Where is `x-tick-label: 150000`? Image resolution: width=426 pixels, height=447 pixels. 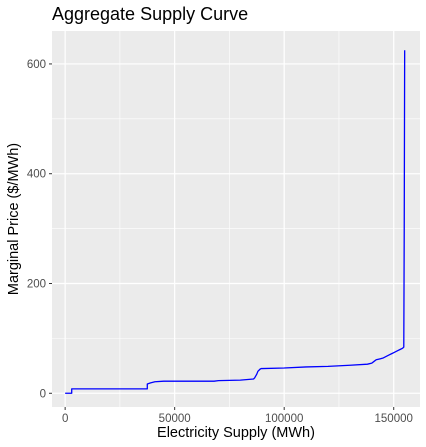
x-tick-label: 150000 is located at coordinates (394, 419).